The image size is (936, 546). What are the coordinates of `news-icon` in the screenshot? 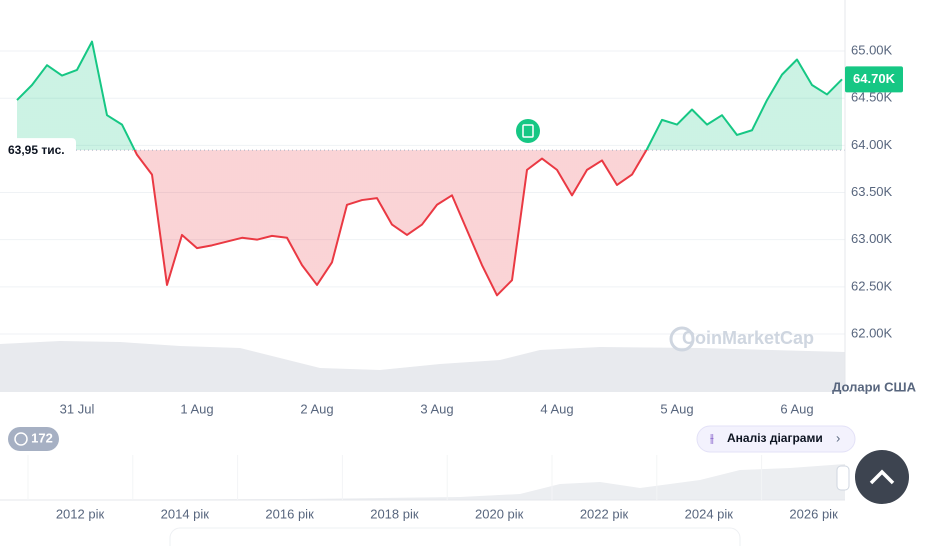 It's located at (528, 131).